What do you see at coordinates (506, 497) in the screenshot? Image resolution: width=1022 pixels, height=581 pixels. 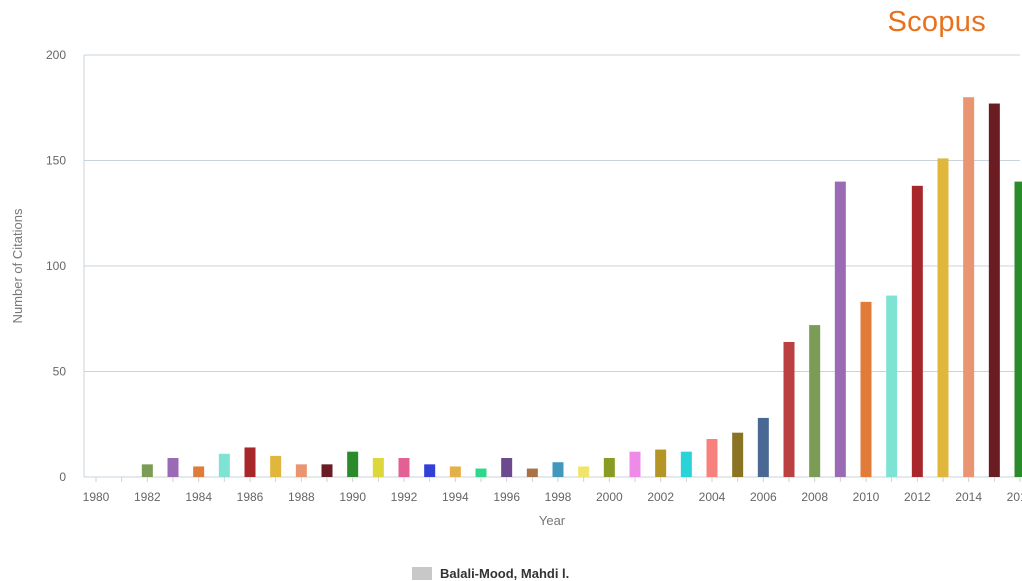 I see `x-tick-label: 1996` at bounding box center [506, 497].